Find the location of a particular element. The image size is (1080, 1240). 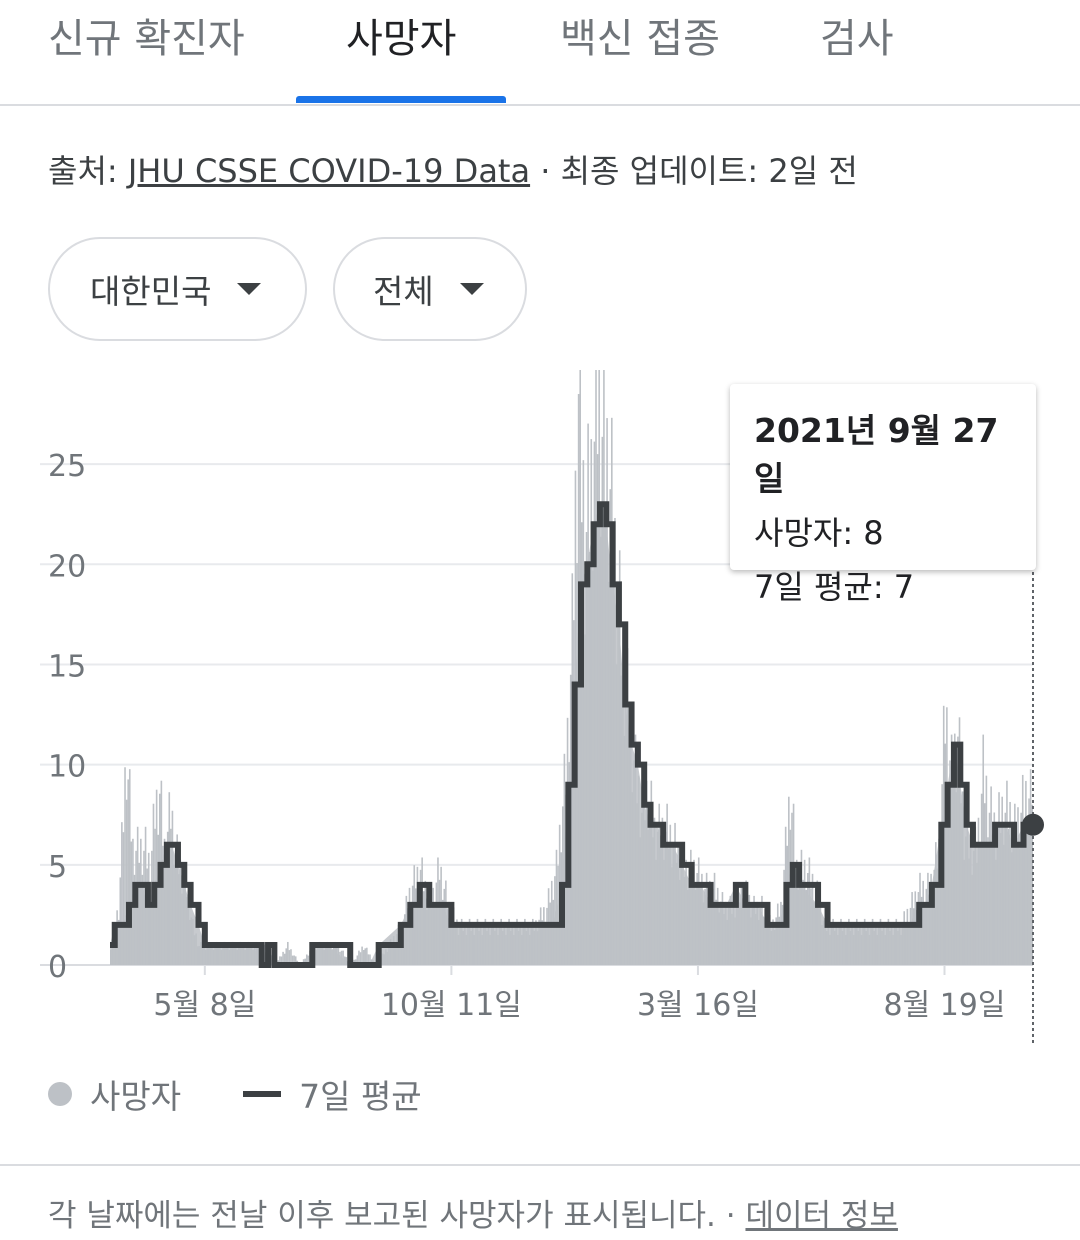

tab-tests: 검사 is located at coordinates (857, 39).